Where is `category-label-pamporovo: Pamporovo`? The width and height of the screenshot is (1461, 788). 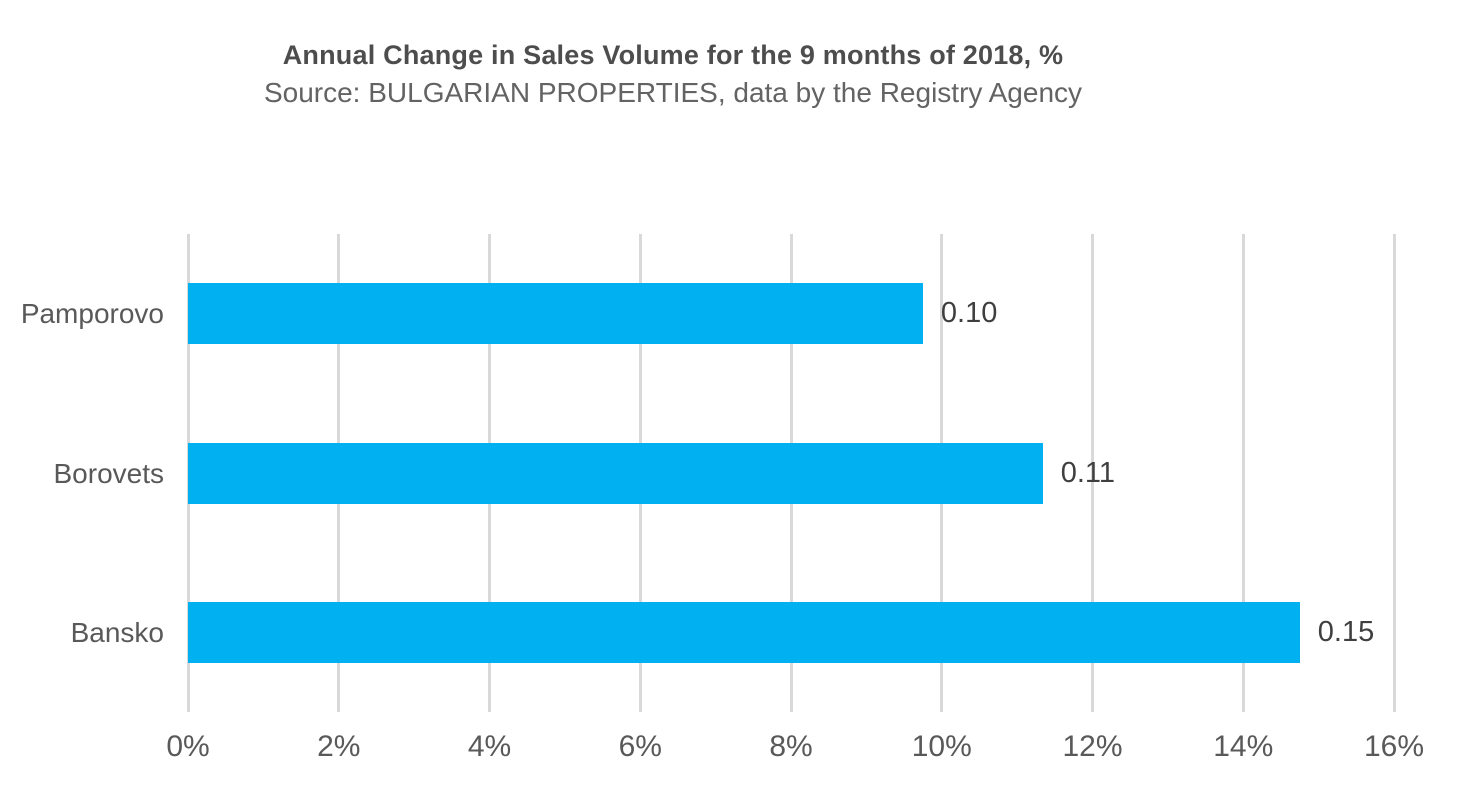 category-label-pamporovo: Pamporovo is located at coordinates (92, 314).